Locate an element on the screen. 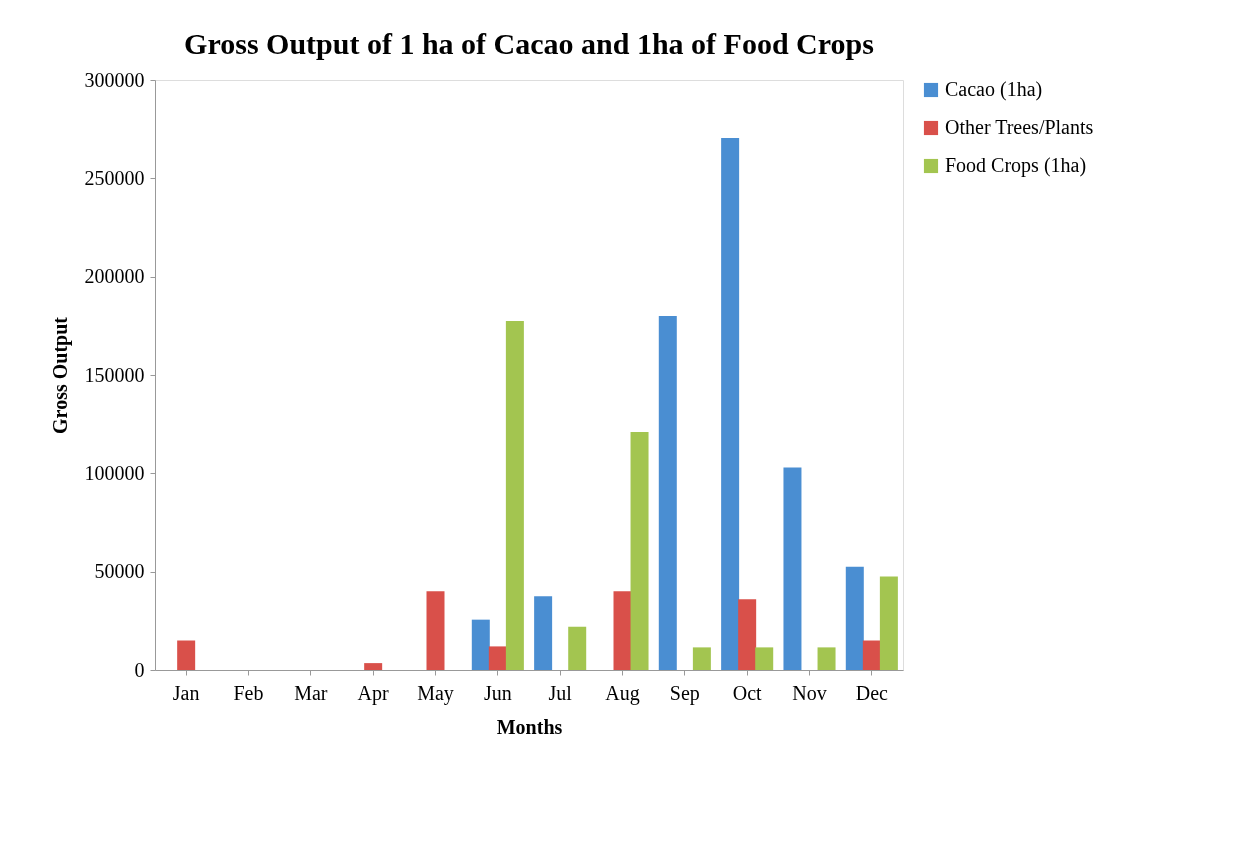  x-tick-label: Jan is located at coordinates (186, 692).